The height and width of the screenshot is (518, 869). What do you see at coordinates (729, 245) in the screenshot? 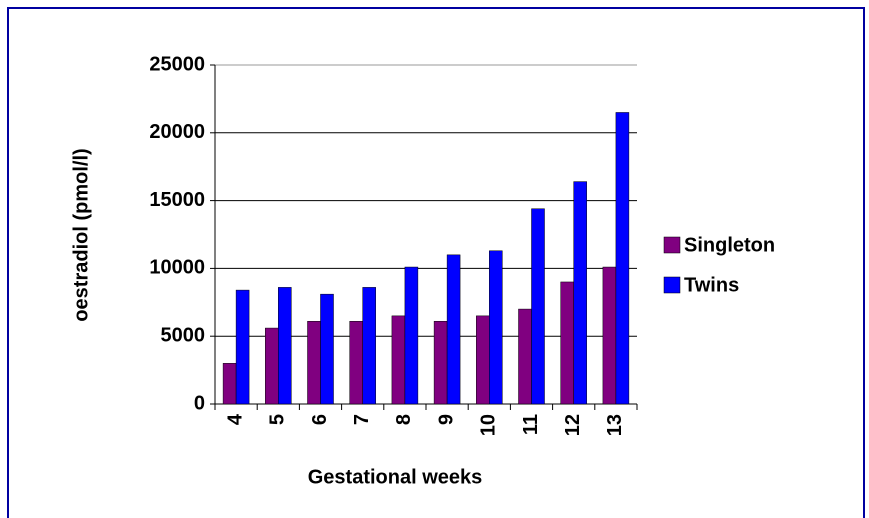
I see `legend-label: Singleton` at bounding box center [729, 245].